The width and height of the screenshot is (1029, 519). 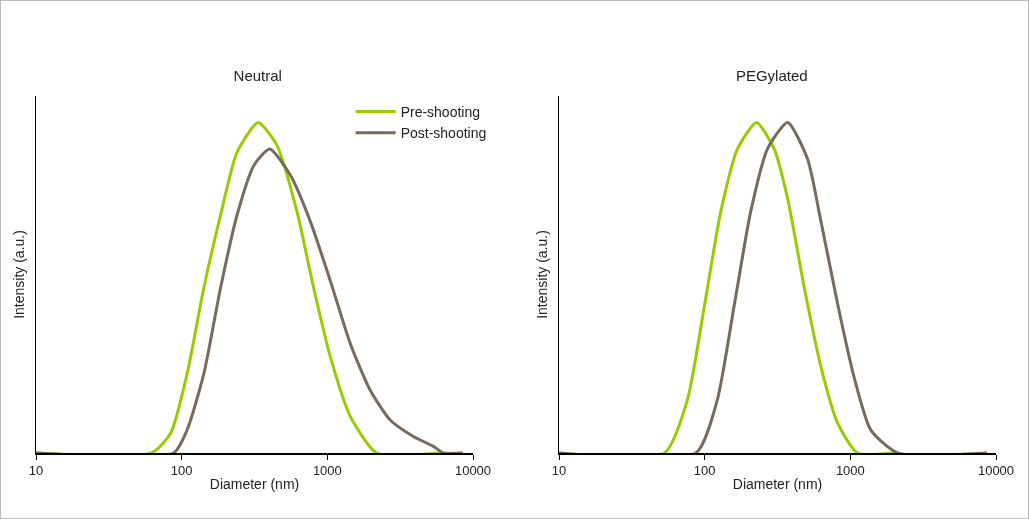 I want to click on legend-label: Post-shooting, so click(x=443, y=133).